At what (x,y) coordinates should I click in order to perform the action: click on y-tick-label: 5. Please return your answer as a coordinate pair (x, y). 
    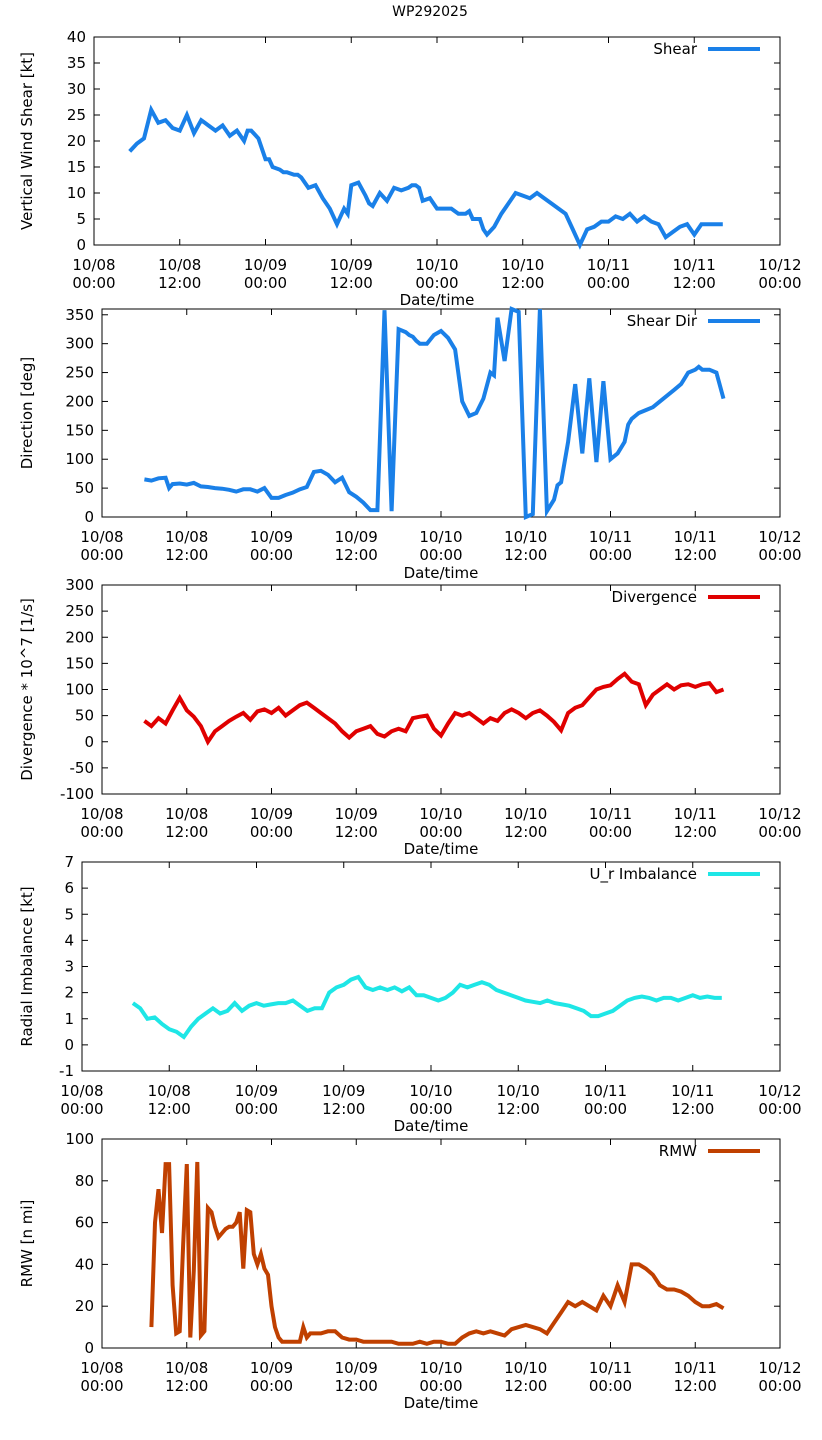
    Looking at the image, I should click on (69, 914).